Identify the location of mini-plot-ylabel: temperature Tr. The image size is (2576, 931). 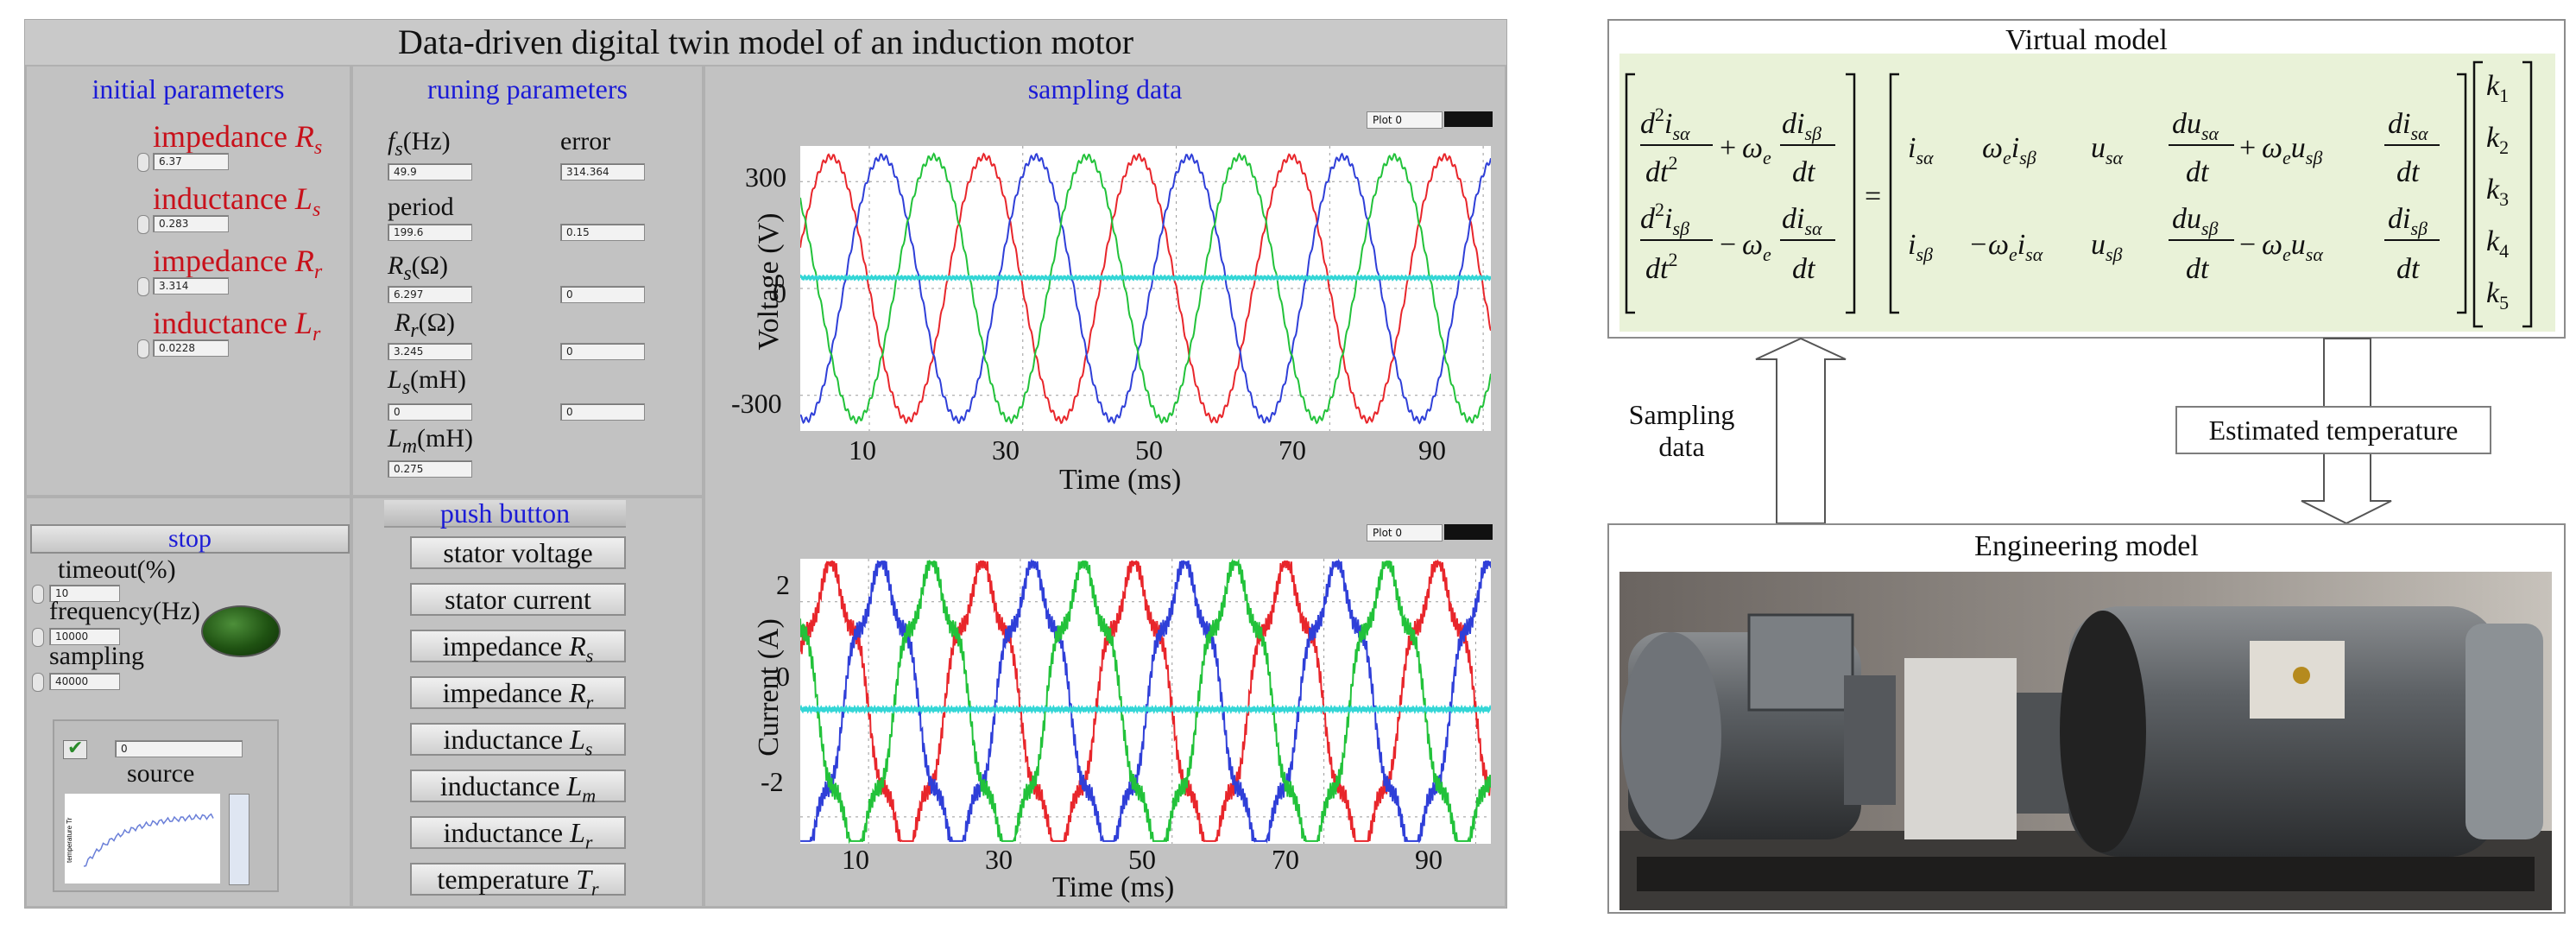
(69, 840).